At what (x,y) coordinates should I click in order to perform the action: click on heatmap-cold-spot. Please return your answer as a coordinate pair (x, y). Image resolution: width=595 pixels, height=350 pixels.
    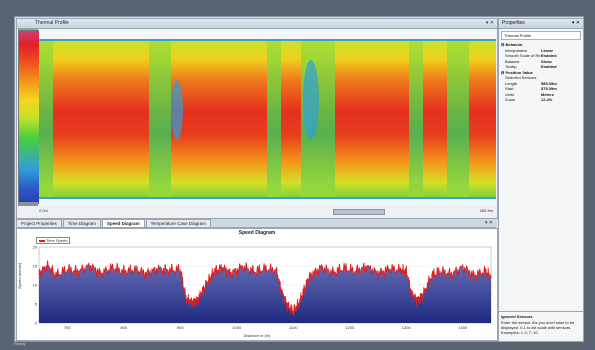
    Looking at the image, I should click on (311, 100).